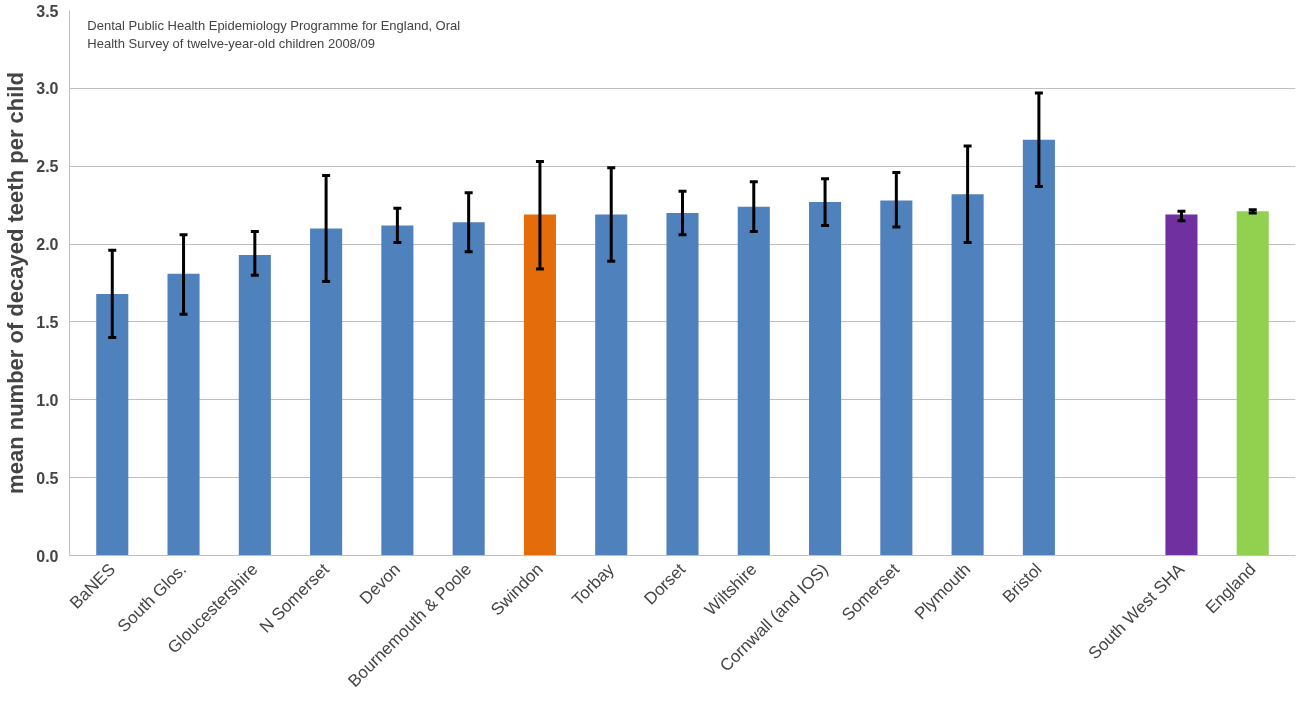 The width and height of the screenshot is (1306, 708). What do you see at coordinates (47, 322) in the screenshot?
I see `y-tick-label: 1.5` at bounding box center [47, 322].